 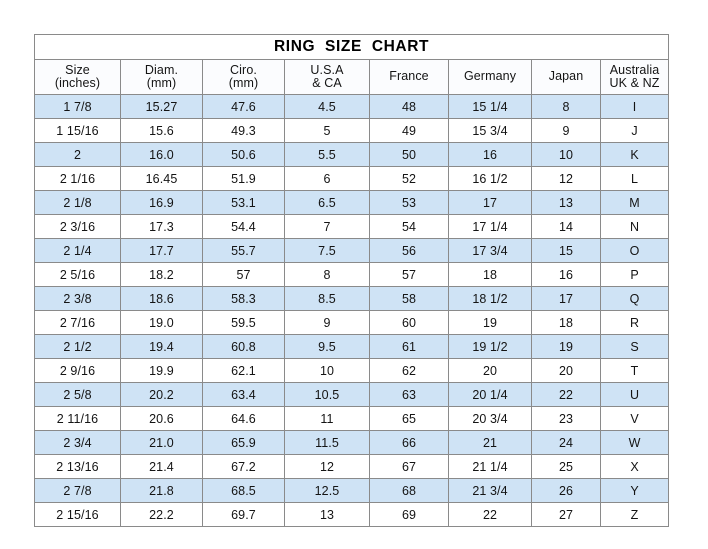 What do you see at coordinates (409, 346) in the screenshot?
I see `cell-france: 61` at bounding box center [409, 346].